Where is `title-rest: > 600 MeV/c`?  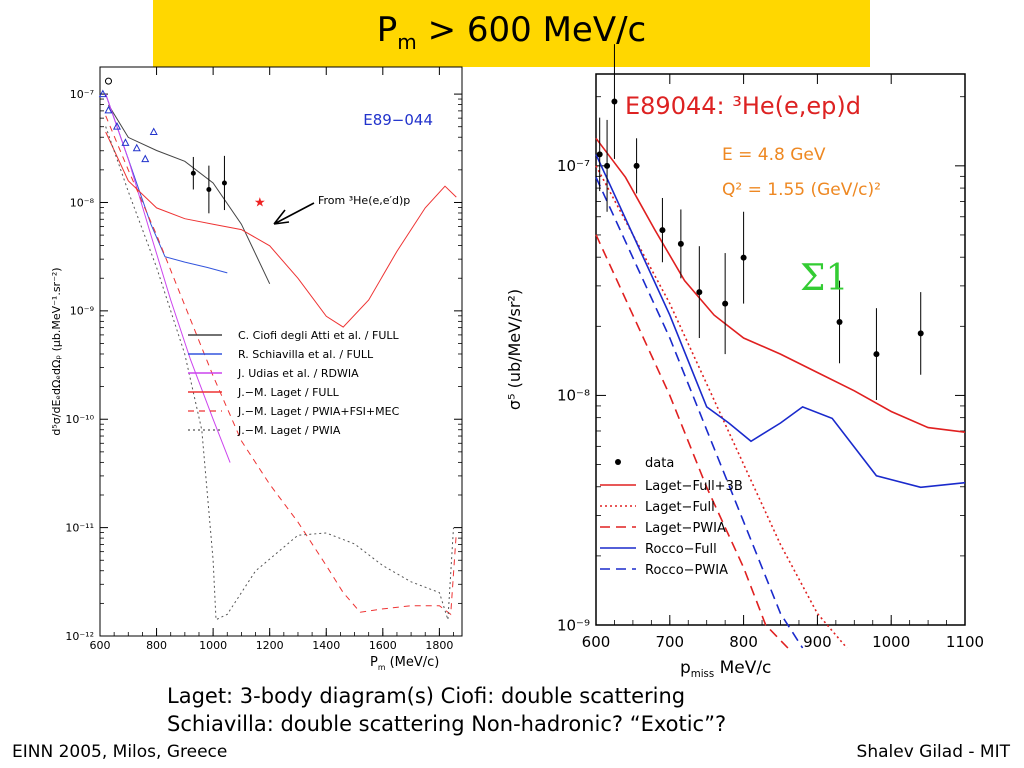
title-rest: > 600 MeV/c is located at coordinates (531, 30).